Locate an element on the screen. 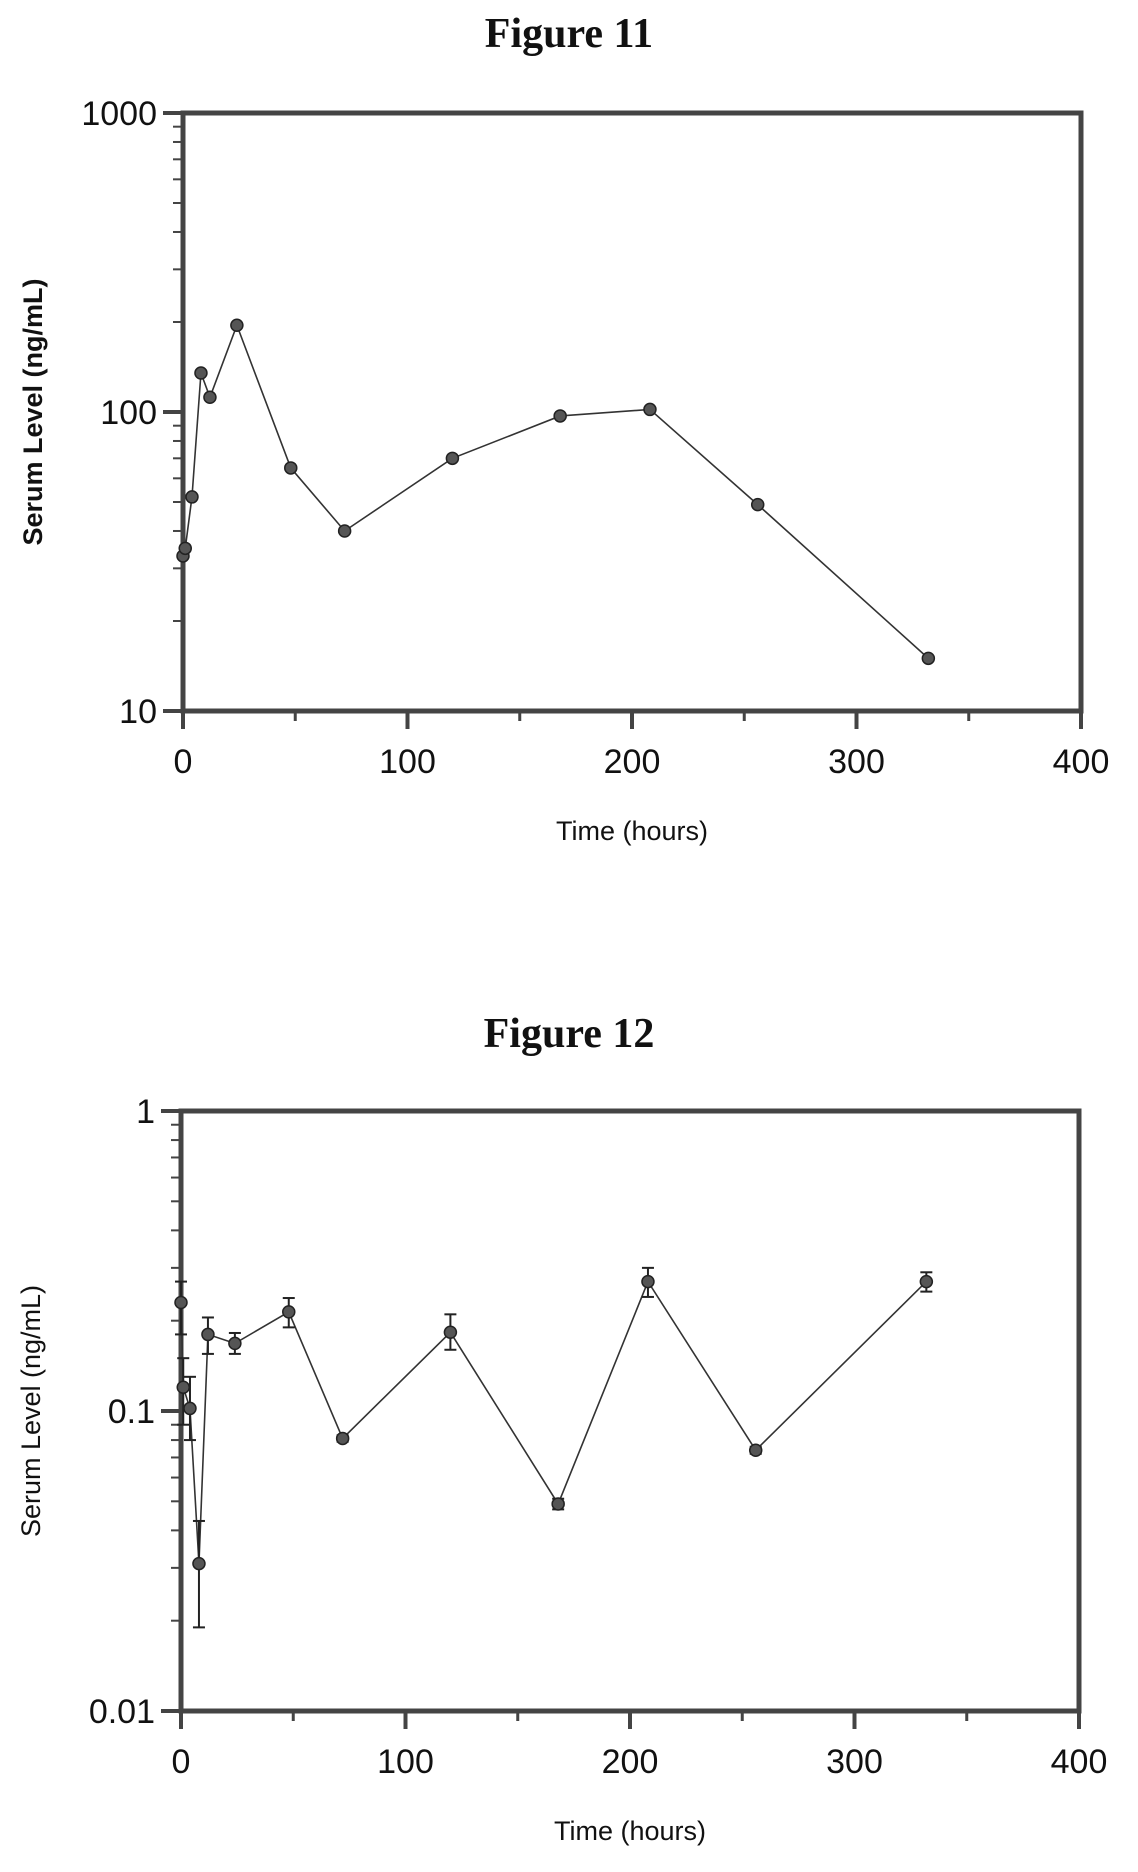 Image resolution: width=1138 pixels, height=1872 pixels. y-tick-label: 10 is located at coordinates (138, 712).